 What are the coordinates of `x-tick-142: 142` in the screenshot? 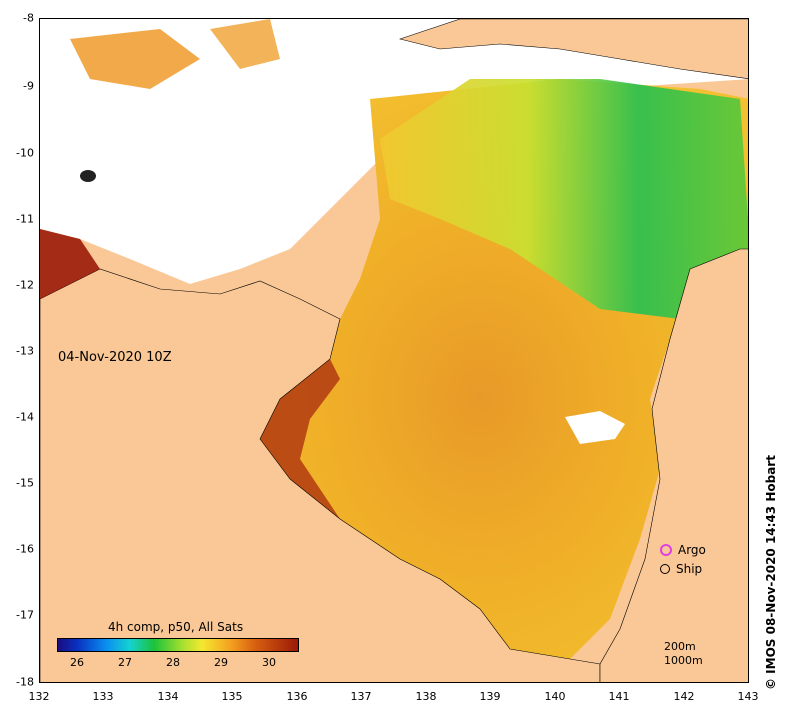 It's located at (684, 696).